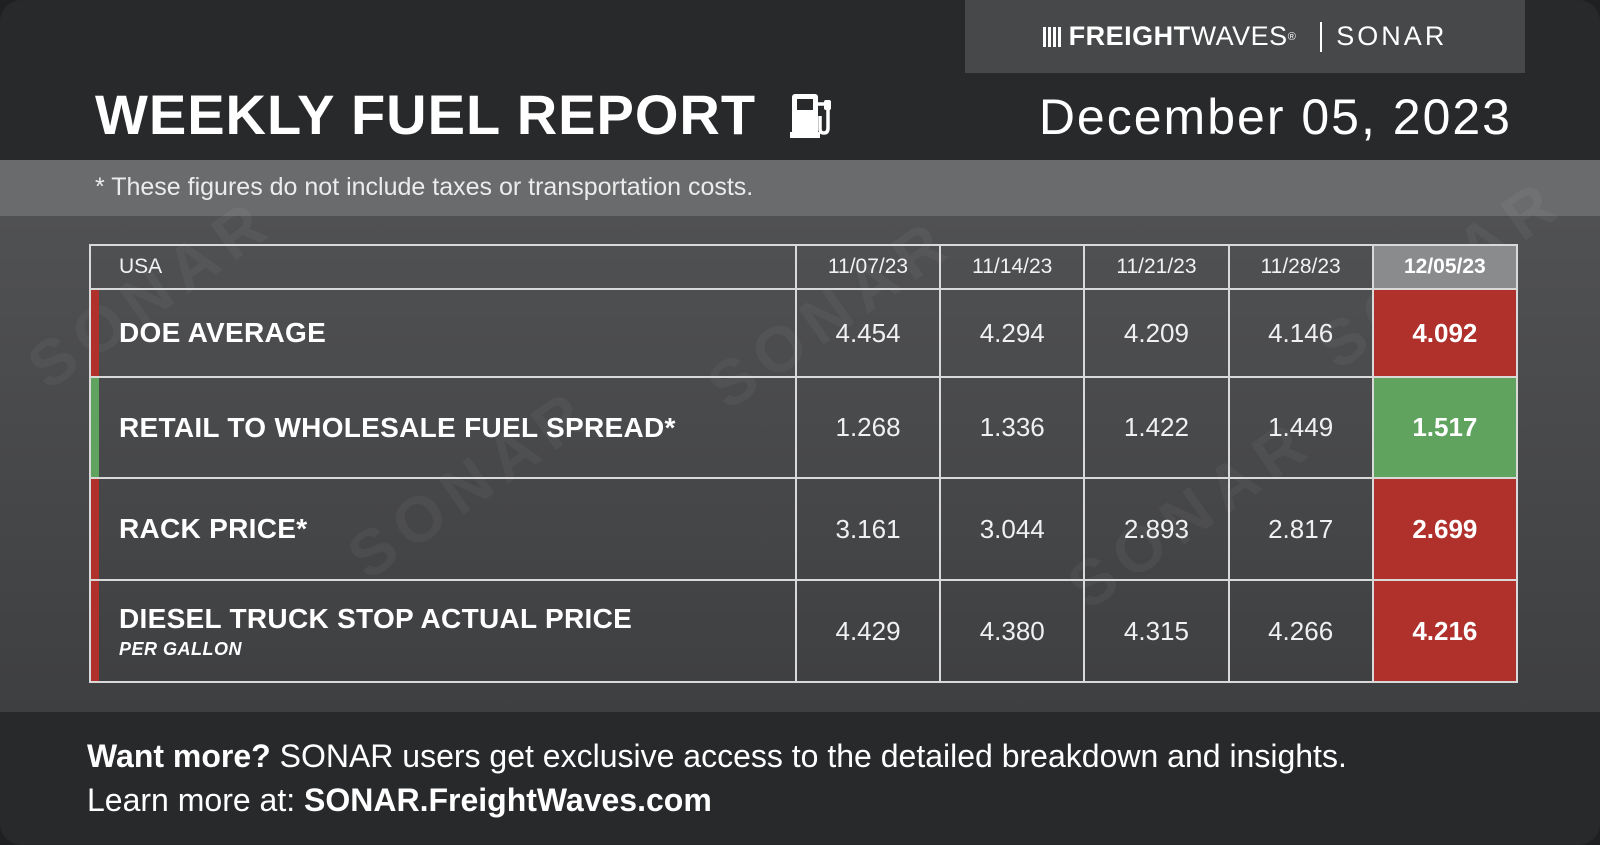  Describe the element at coordinates (868, 333) in the screenshot. I see `table-cell: 4.454` at that location.